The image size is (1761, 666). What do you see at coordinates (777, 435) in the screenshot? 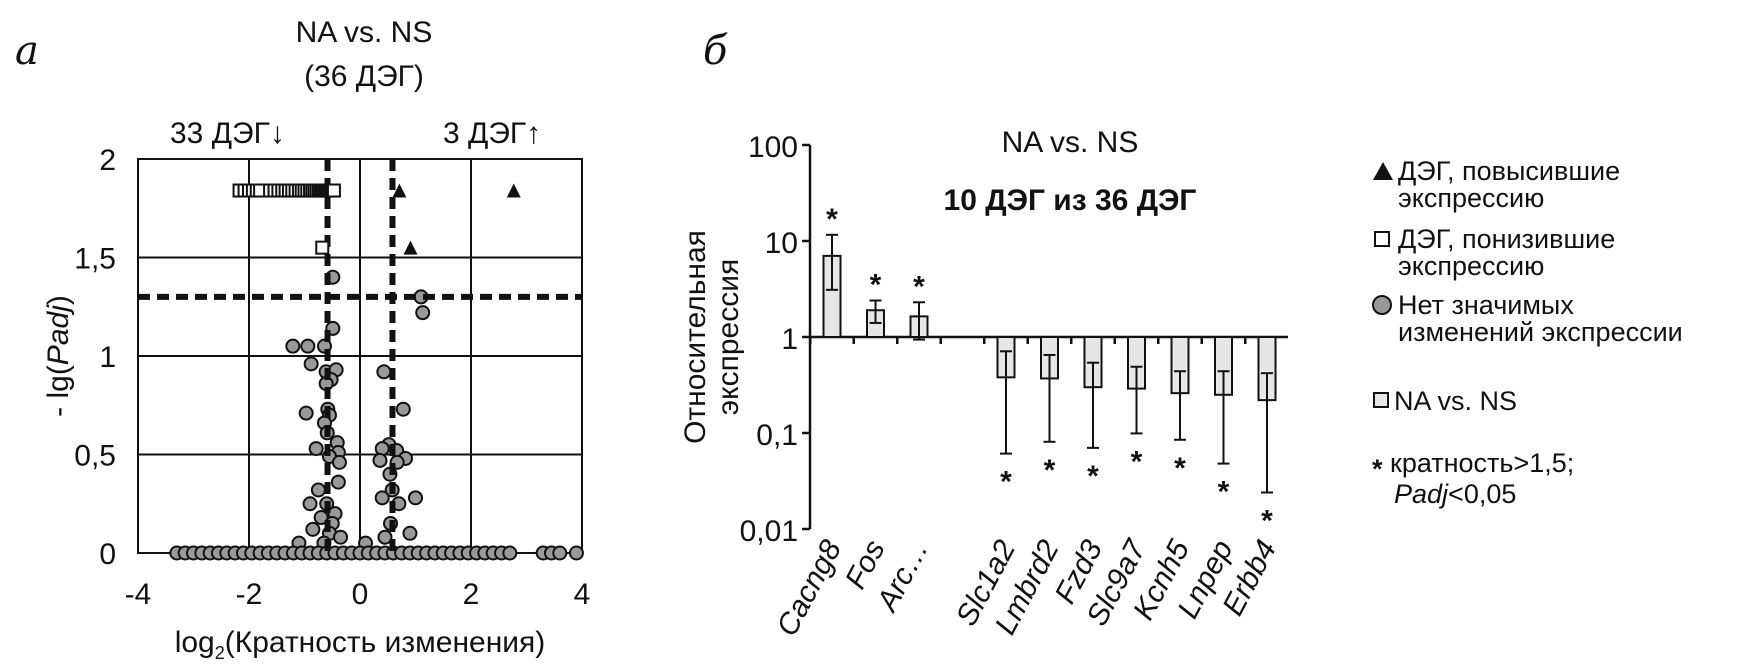
I see `y-tick-label: 0,1` at bounding box center [777, 435].